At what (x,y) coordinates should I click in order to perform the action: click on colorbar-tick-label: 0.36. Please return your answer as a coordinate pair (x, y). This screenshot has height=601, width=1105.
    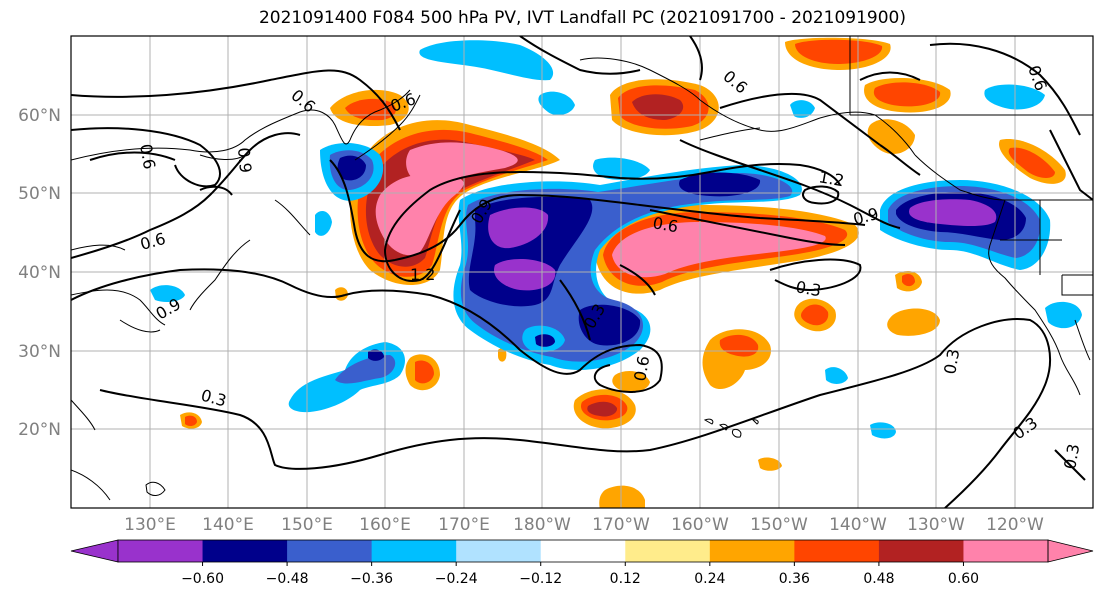
    Looking at the image, I should click on (794, 579).